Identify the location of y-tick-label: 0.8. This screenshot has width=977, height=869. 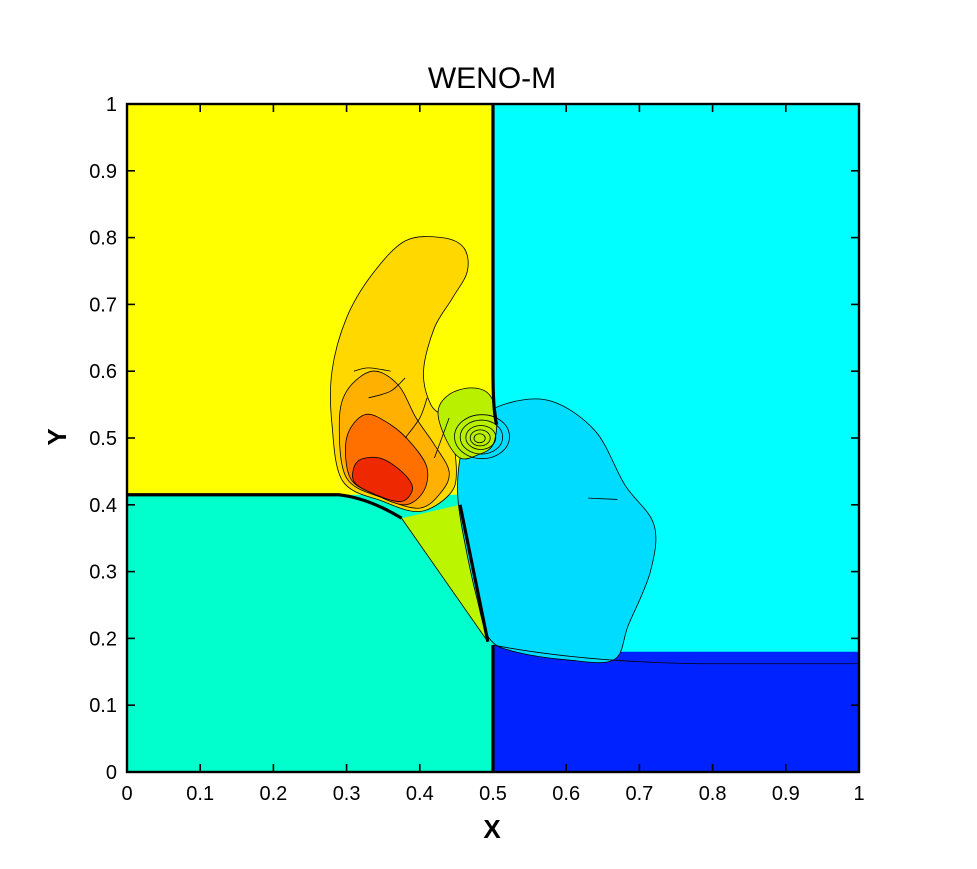
(103, 239).